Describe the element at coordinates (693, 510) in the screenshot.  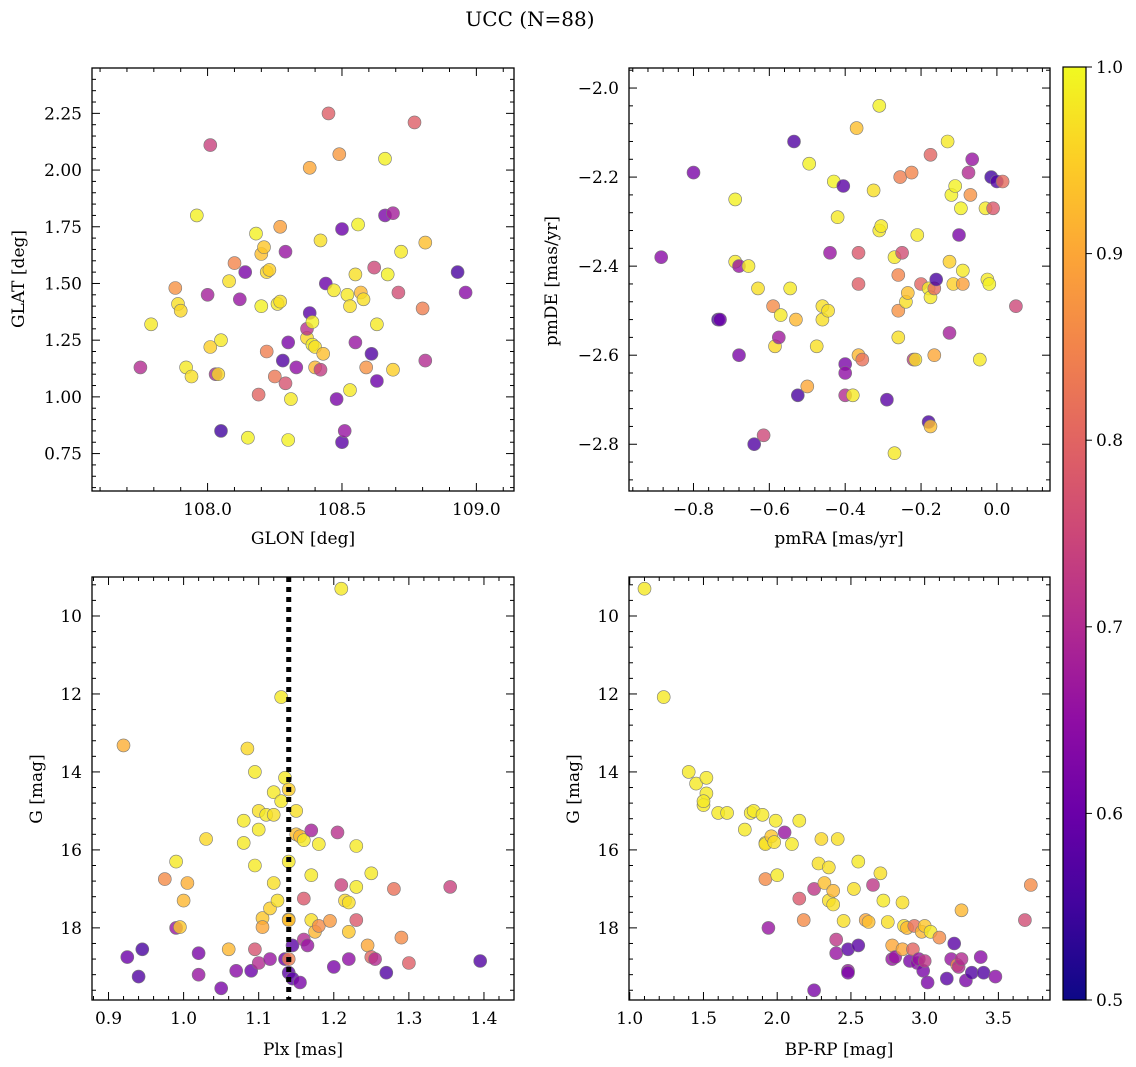
I see `x-tick-label: −0.8` at that location.